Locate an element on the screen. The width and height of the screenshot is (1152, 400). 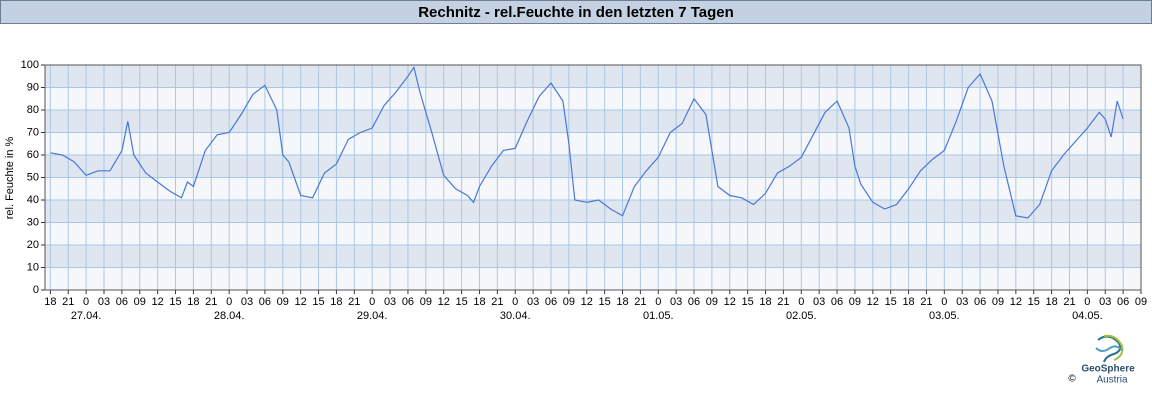
y-tick-label: 10 is located at coordinates (33, 267).